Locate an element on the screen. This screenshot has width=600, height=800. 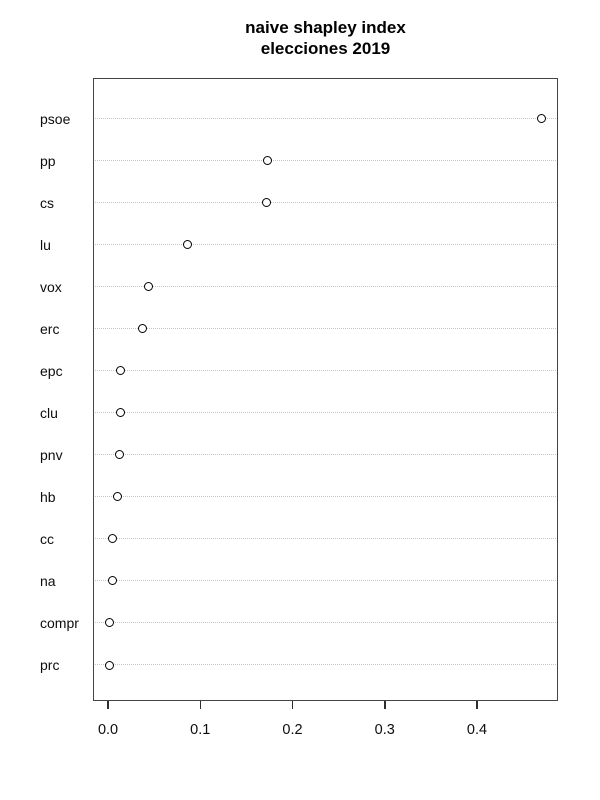
category-label: psoe is located at coordinates (55, 118).